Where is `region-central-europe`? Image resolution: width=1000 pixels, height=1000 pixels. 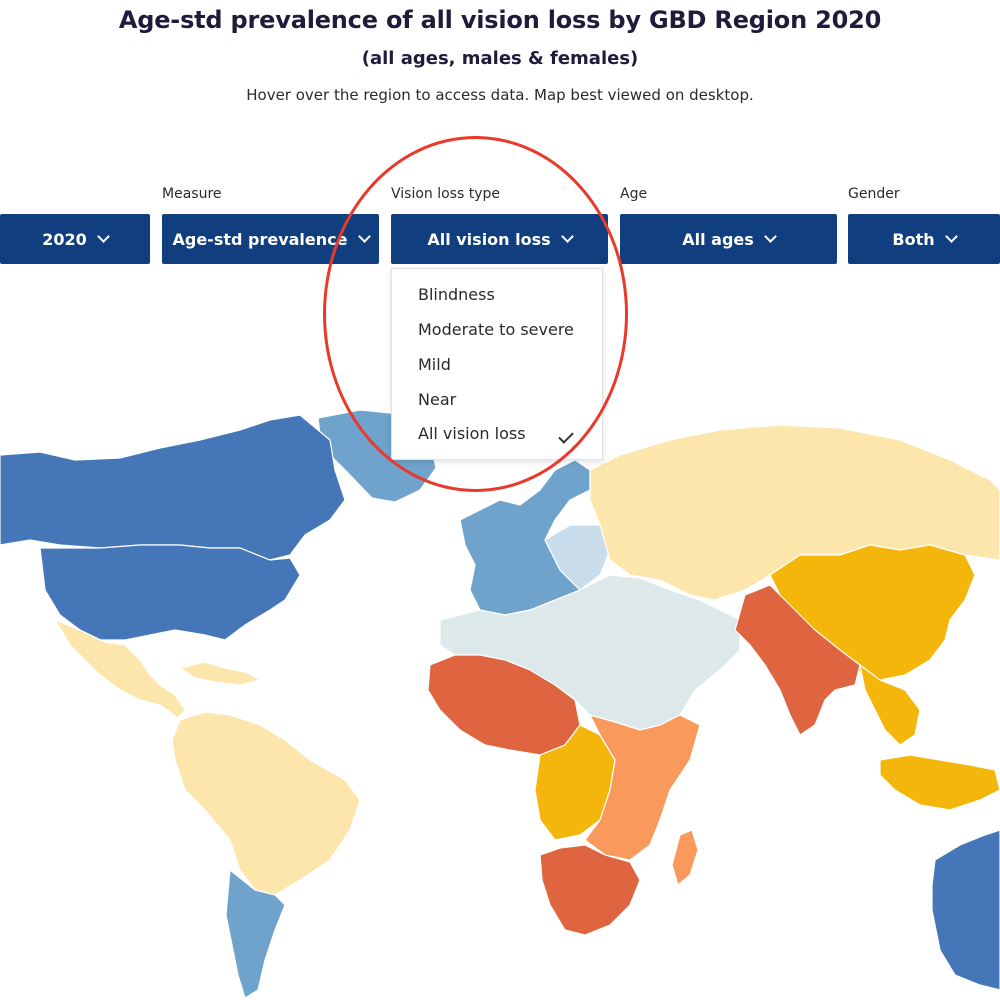 region-central-europe is located at coordinates (577, 557).